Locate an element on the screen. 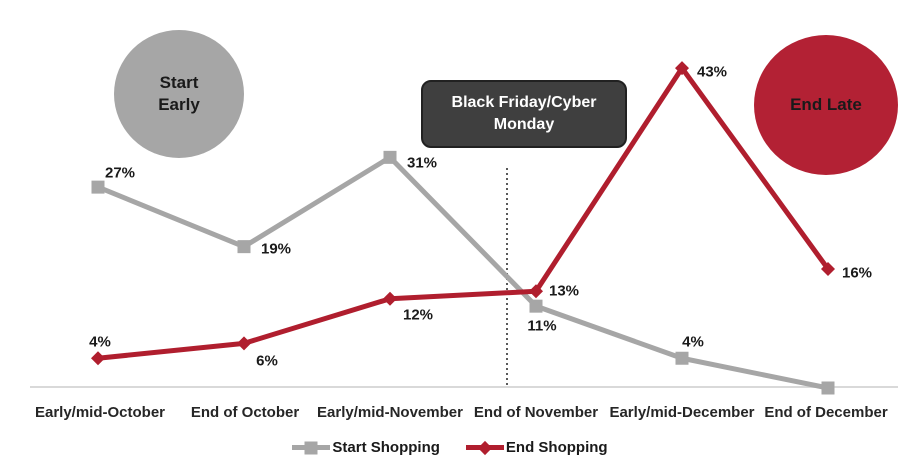  x-axis-label-early-mid-november: Early/mid-November is located at coordinates (390, 412).